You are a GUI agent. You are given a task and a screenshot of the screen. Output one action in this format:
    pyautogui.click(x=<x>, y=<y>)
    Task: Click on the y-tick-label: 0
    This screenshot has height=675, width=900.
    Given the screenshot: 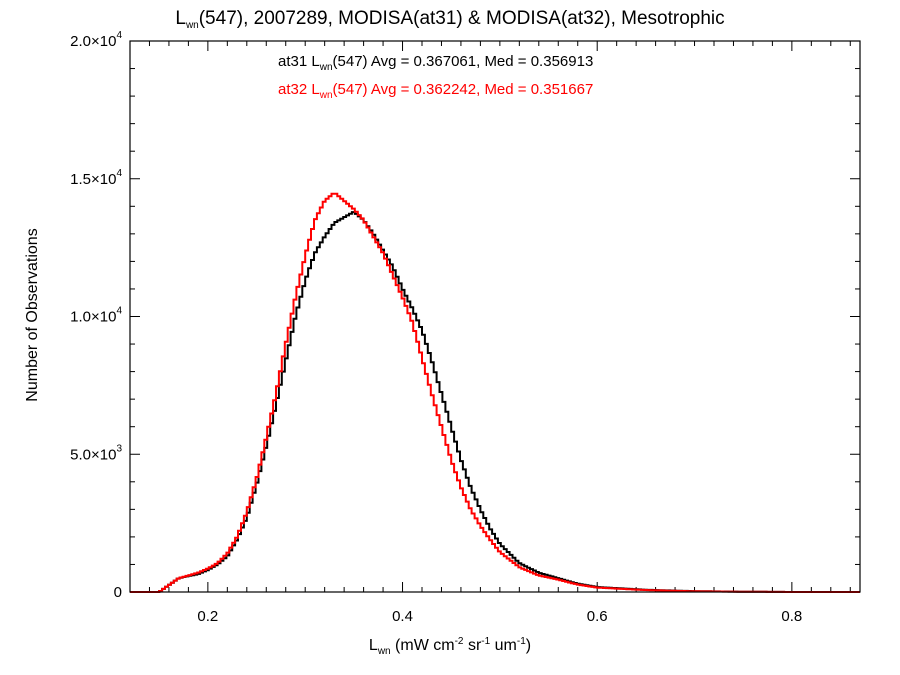 What is the action you would take?
    pyautogui.click(x=118, y=592)
    